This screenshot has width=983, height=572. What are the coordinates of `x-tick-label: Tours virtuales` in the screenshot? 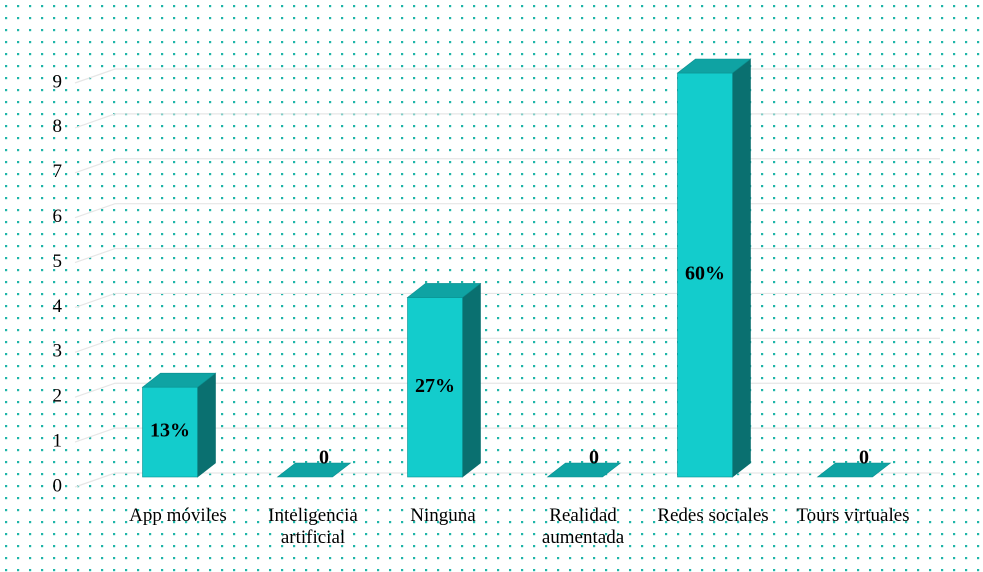 It's located at (853, 515).